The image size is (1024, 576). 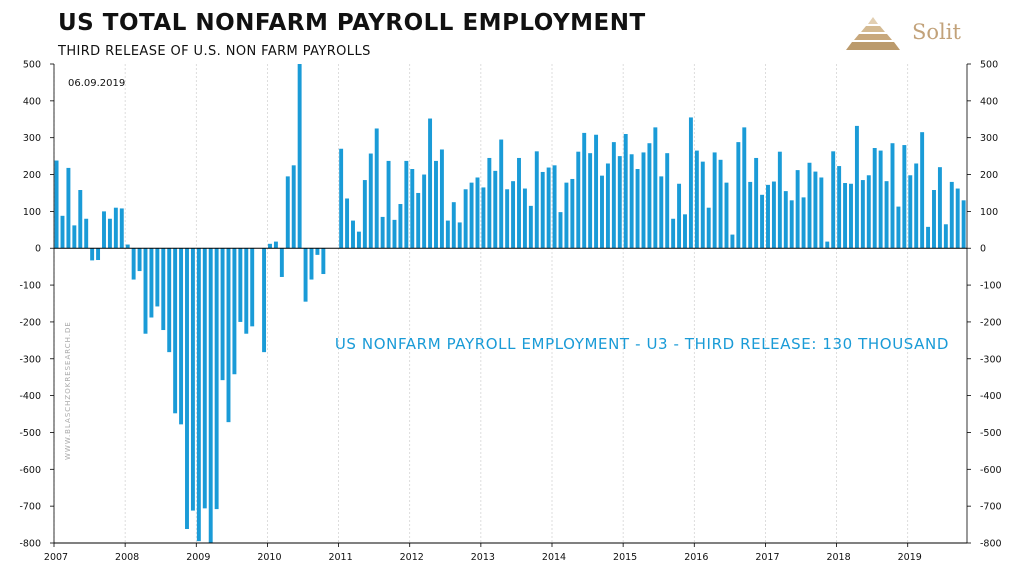 I want to click on y-tick-label-right: -600, so click(x=991, y=470).